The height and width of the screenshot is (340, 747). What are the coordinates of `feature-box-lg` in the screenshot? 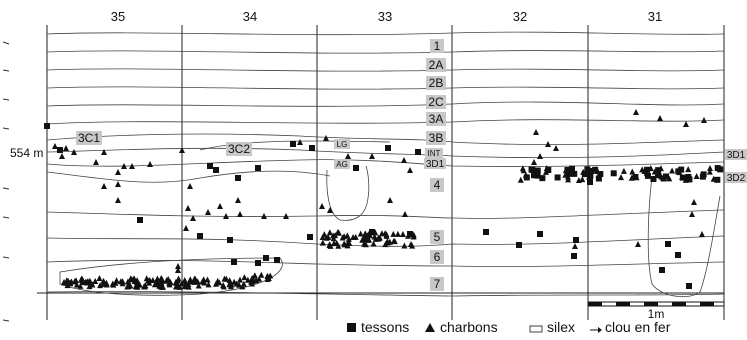 It's located at (342, 144).